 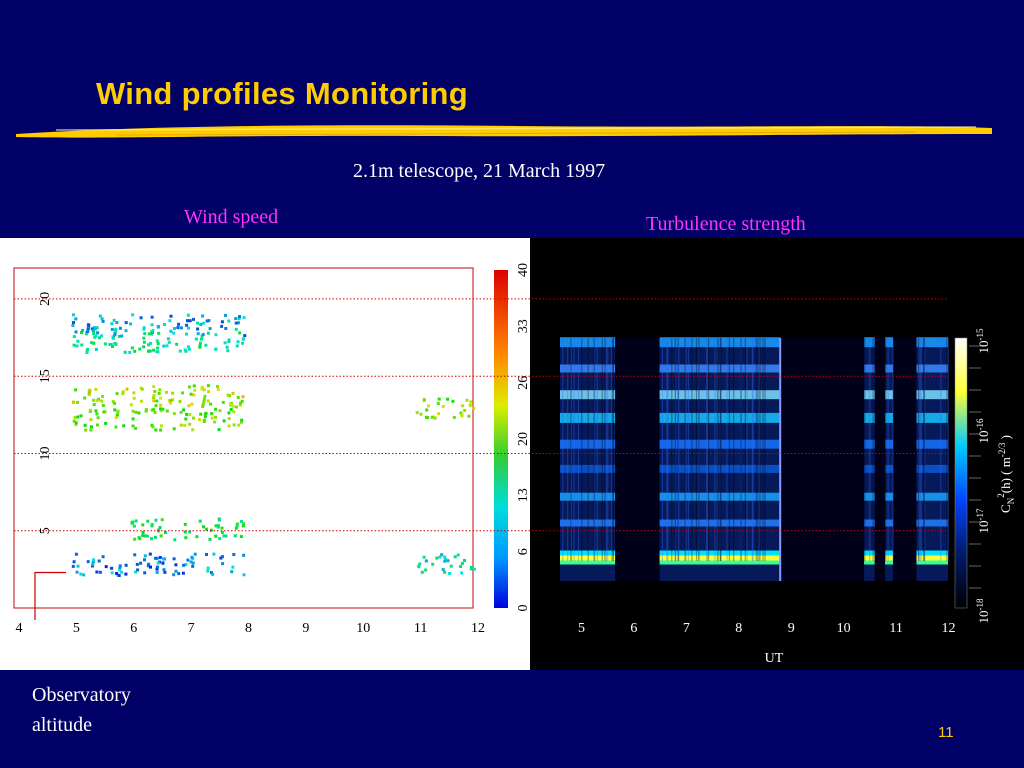 I want to click on title-underline-brush, so click(x=504, y=131).